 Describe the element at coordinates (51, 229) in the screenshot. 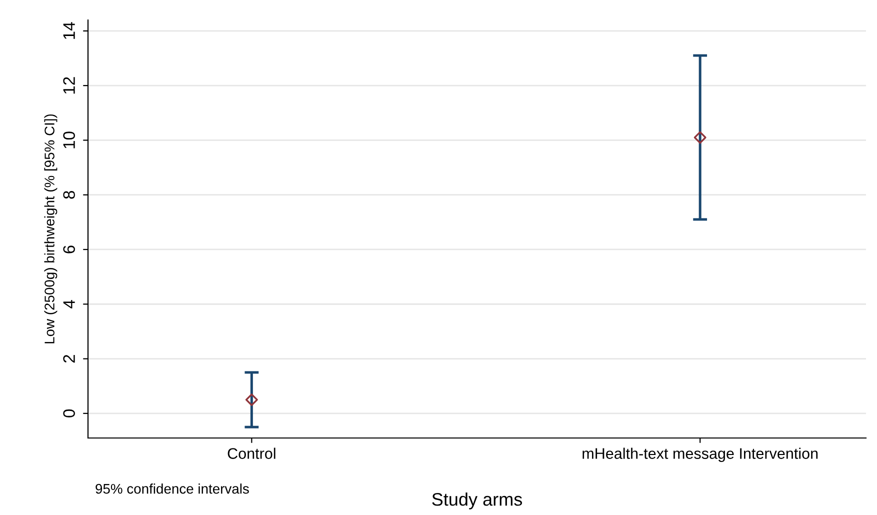

I see `y-axis-title: Low (2500g) birthweight (% [95% CI])` at that location.